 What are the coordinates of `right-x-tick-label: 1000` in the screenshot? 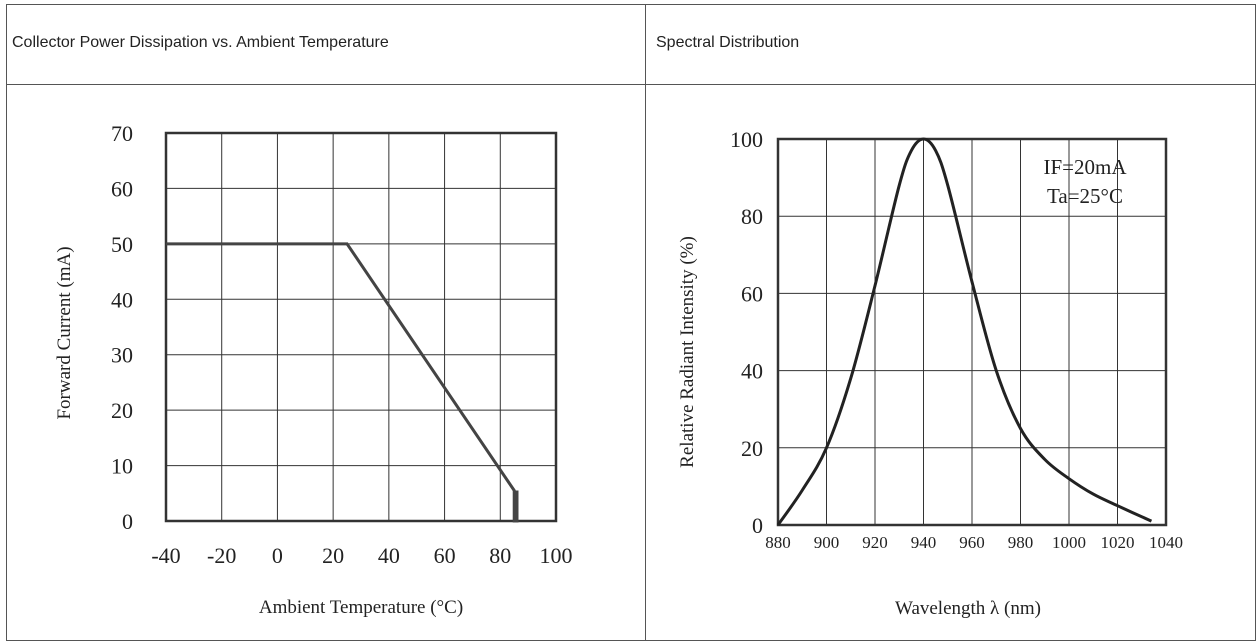 It's located at (1069, 542).